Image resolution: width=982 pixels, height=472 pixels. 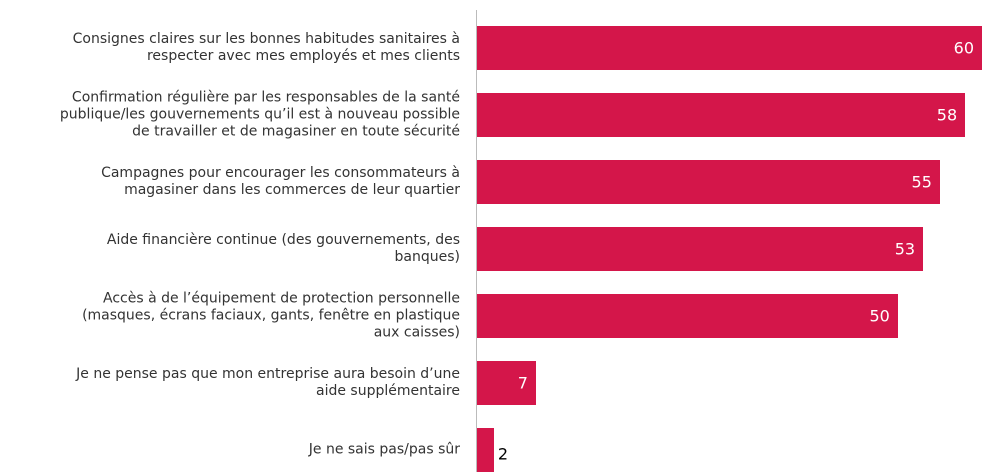 I want to click on value-label: 50, so click(x=879, y=316).